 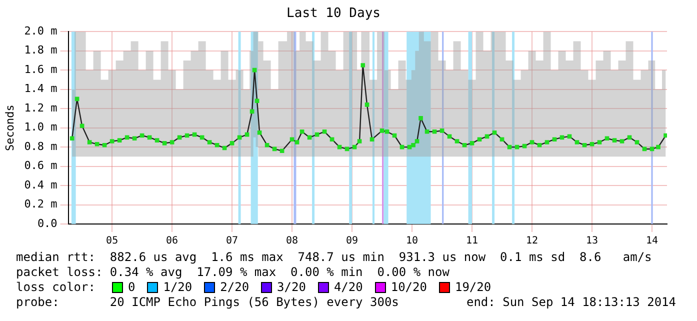 I want to click on text: 3/20, so click(x=291, y=287).